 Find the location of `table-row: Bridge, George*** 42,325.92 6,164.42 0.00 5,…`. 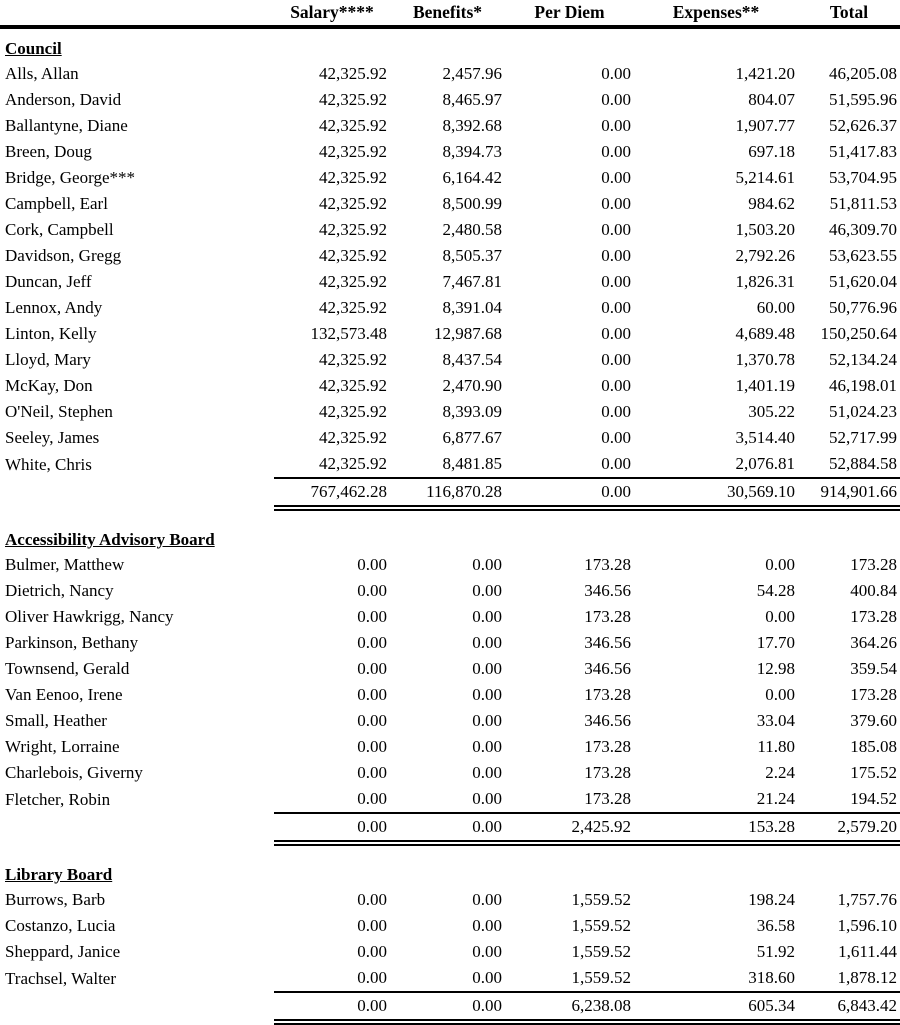

table-row: Bridge, George*** 42,325.92 6,164.42 0.00 5,… is located at coordinates (450, 178).